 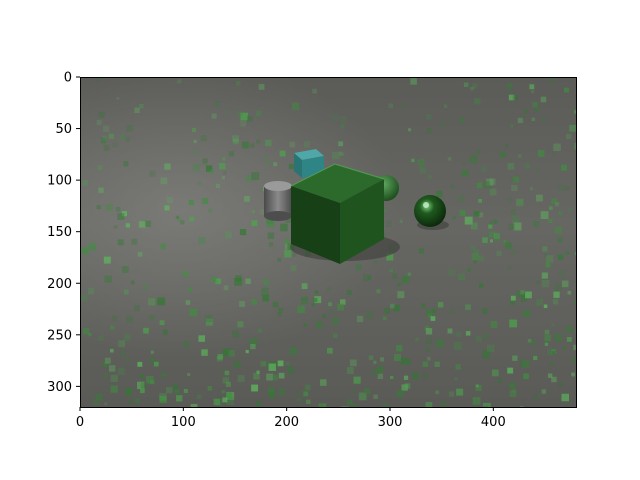 I want to click on y-tick-label: 300, so click(x=59, y=387).